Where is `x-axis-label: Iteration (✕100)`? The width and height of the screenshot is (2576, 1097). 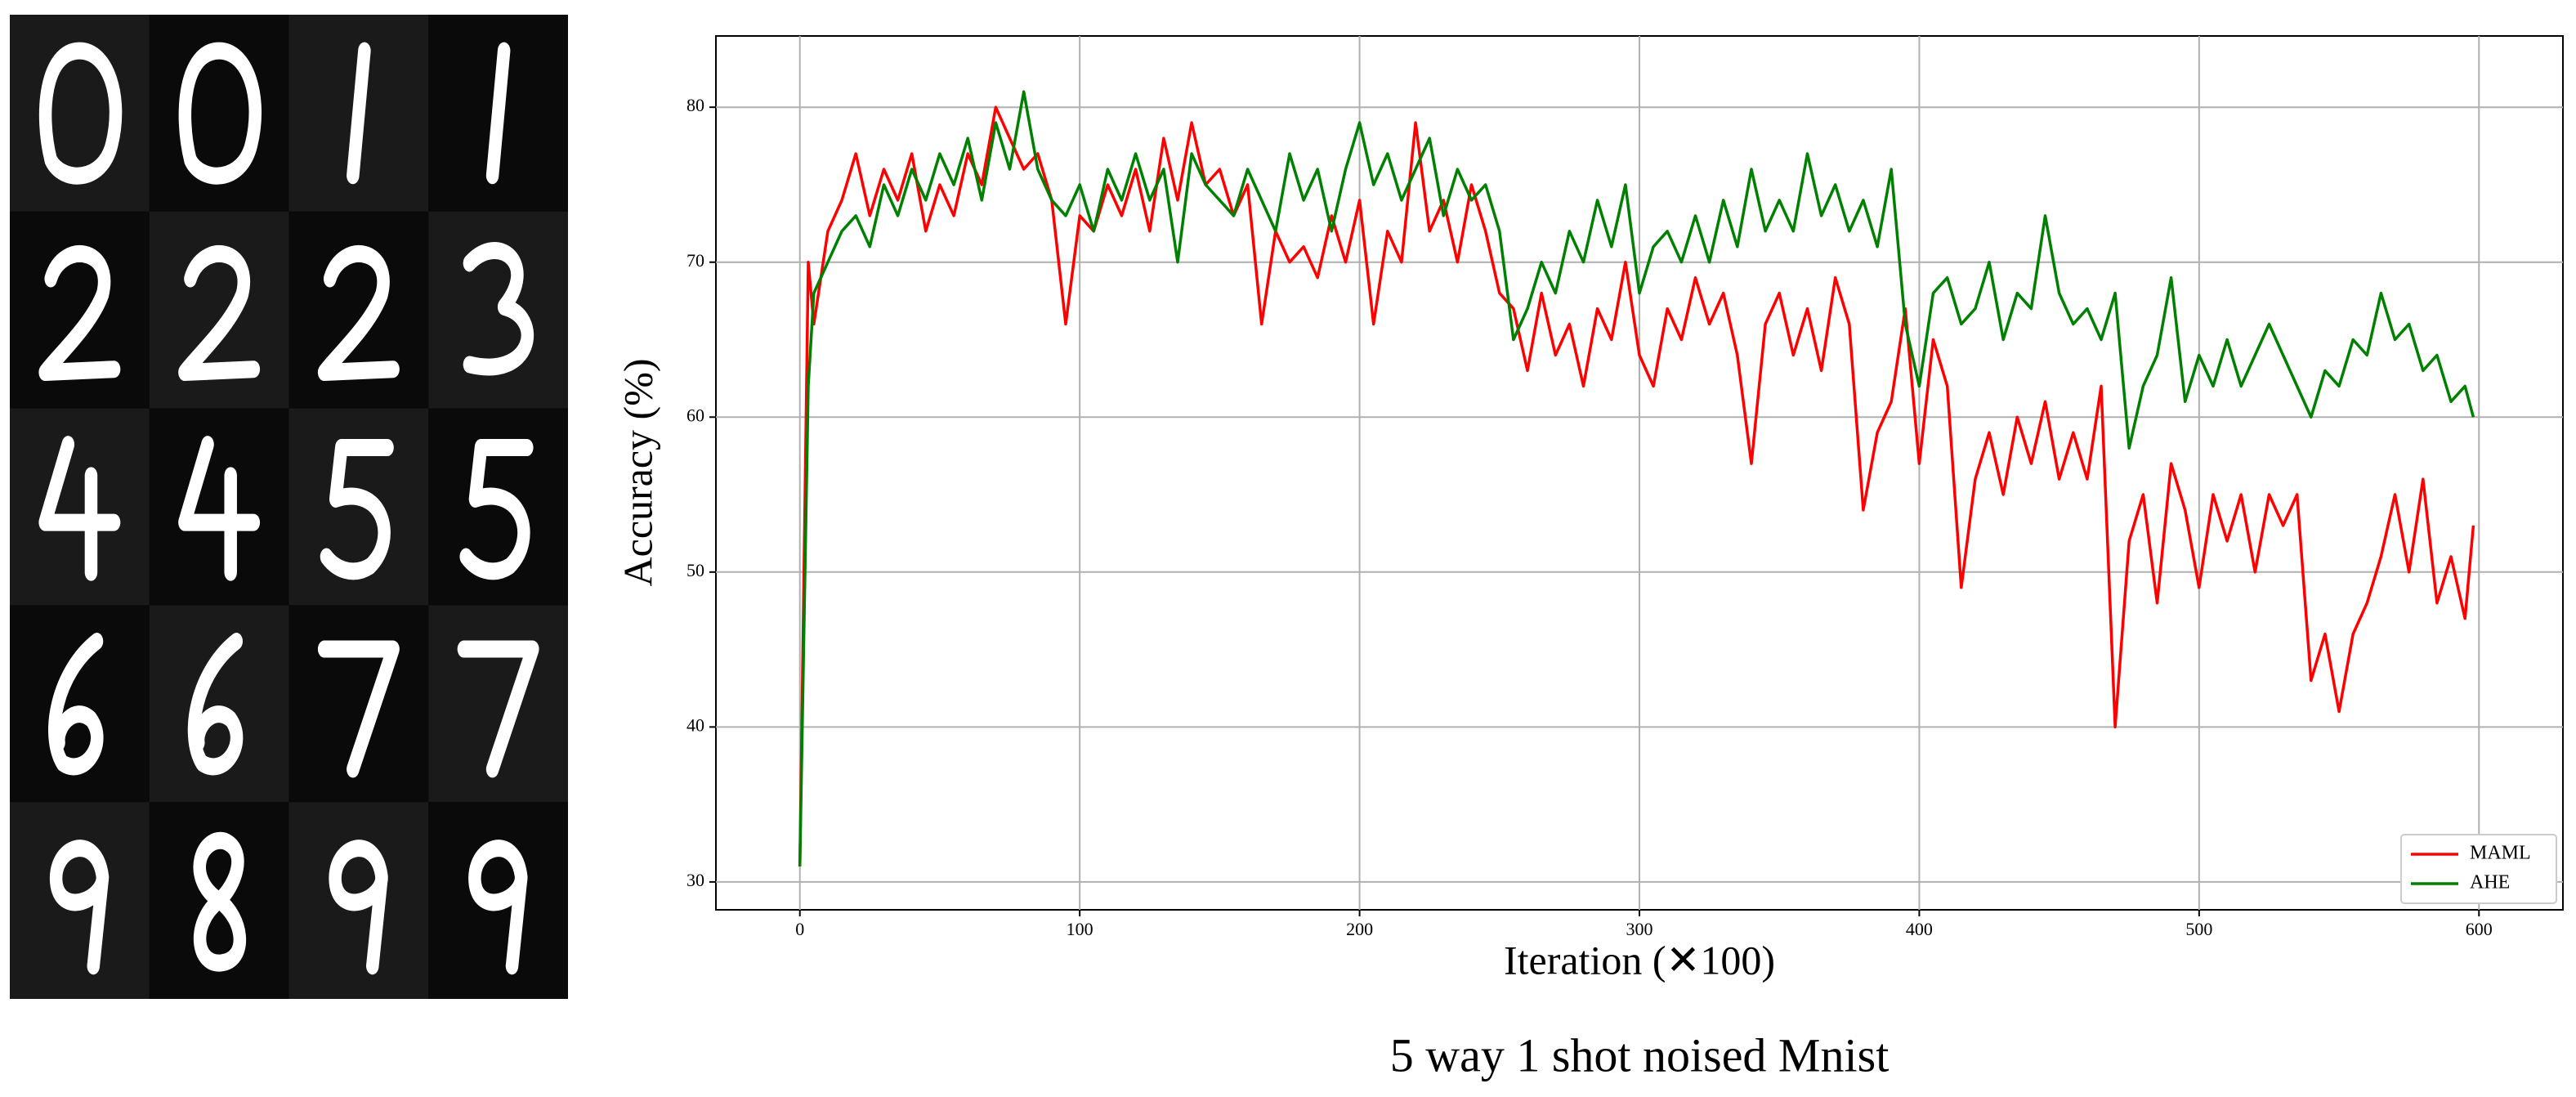
x-axis-label: Iteration (✕100) is located at coordinates (1639, 960).